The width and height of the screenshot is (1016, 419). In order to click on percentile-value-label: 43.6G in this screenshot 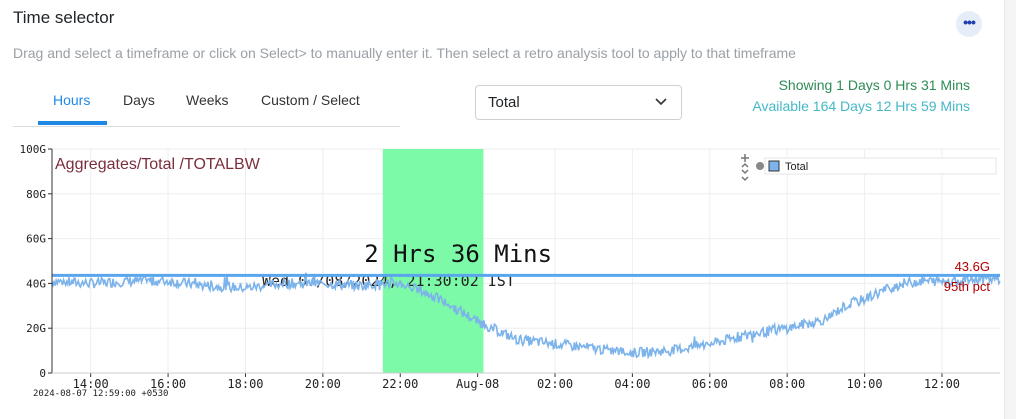, I will do `click(972, 266)`.